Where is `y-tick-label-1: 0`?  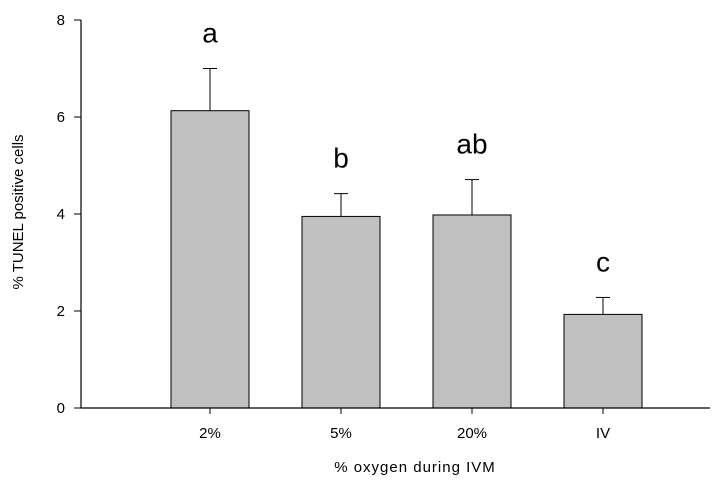
y-tick-label-1: 0 is located at coordinates (61, 408).